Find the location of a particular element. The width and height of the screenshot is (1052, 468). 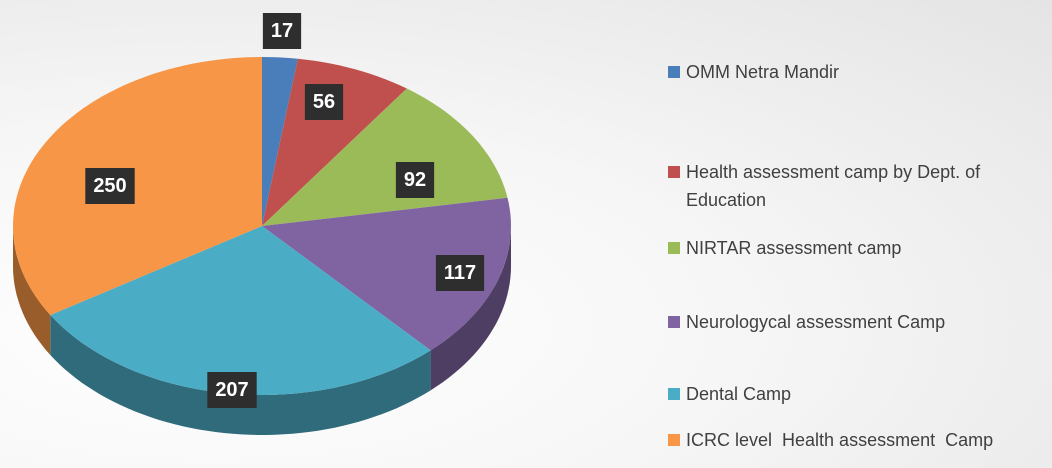

legend-item: Dental Camp is located at coordinates (858, 394).